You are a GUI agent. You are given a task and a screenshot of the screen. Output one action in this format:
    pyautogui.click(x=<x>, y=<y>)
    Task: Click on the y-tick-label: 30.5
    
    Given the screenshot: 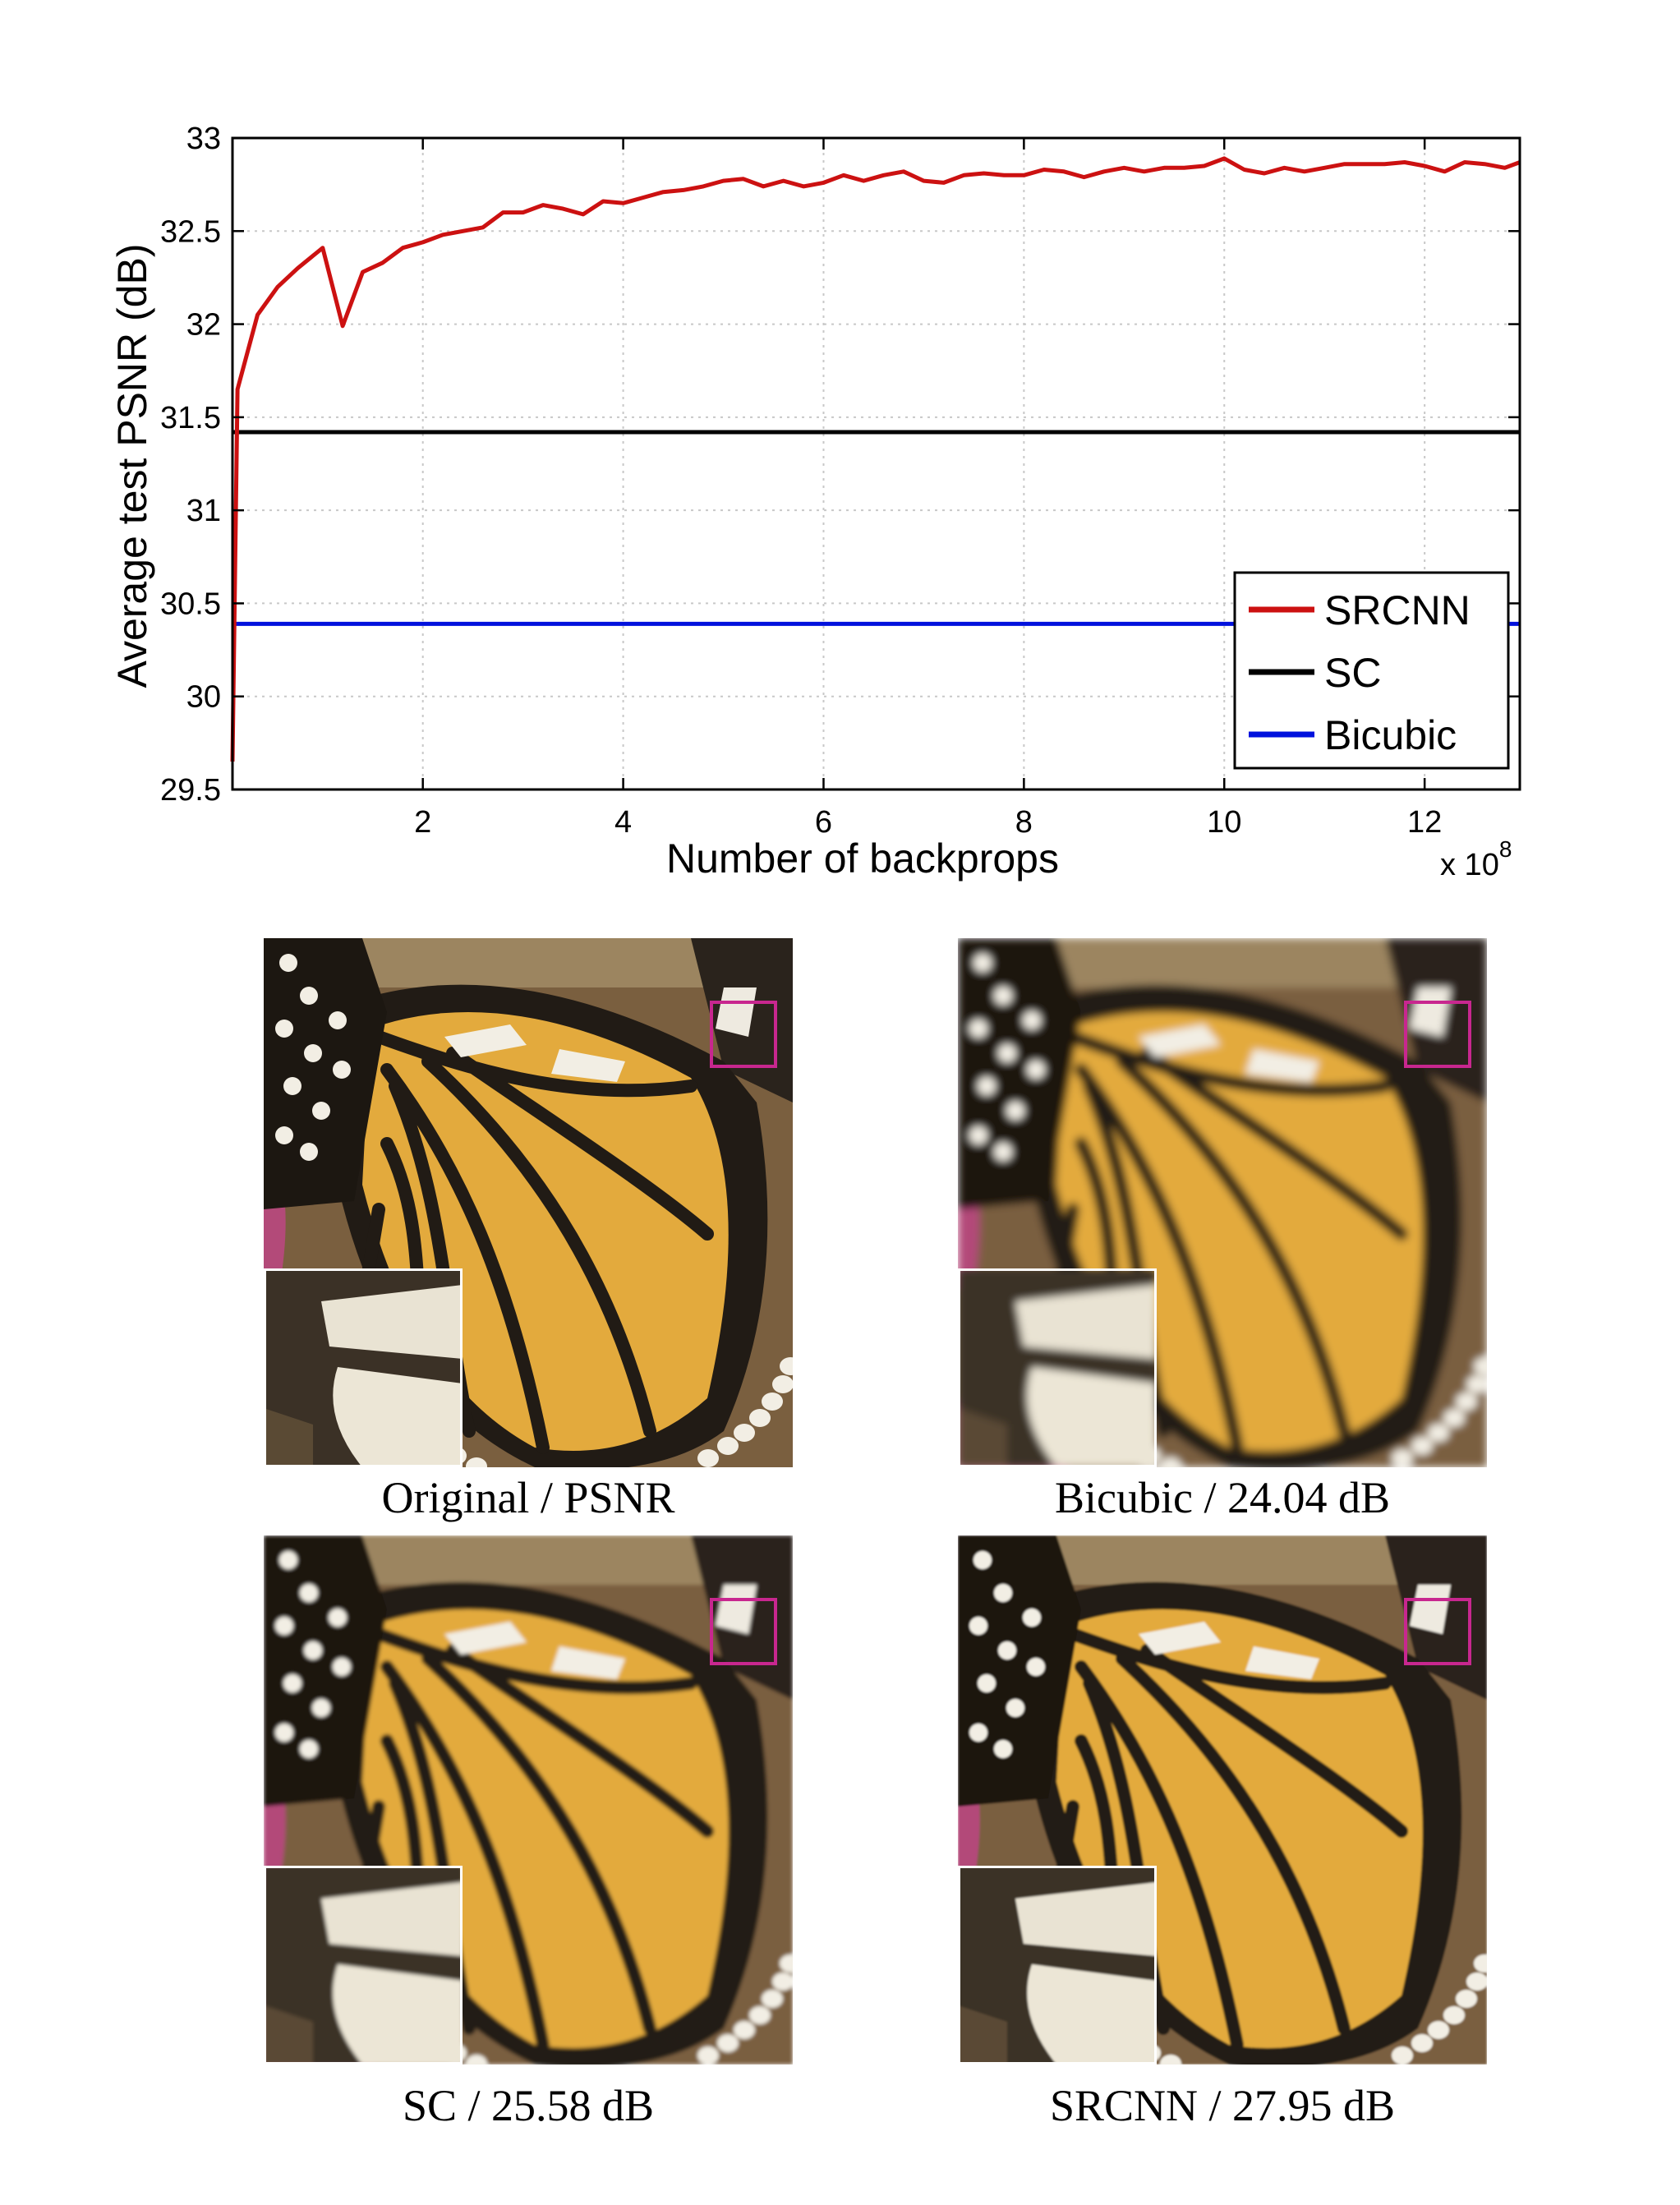 What is the action you would take?
    pyautogui.click(x=190, y=604)
    